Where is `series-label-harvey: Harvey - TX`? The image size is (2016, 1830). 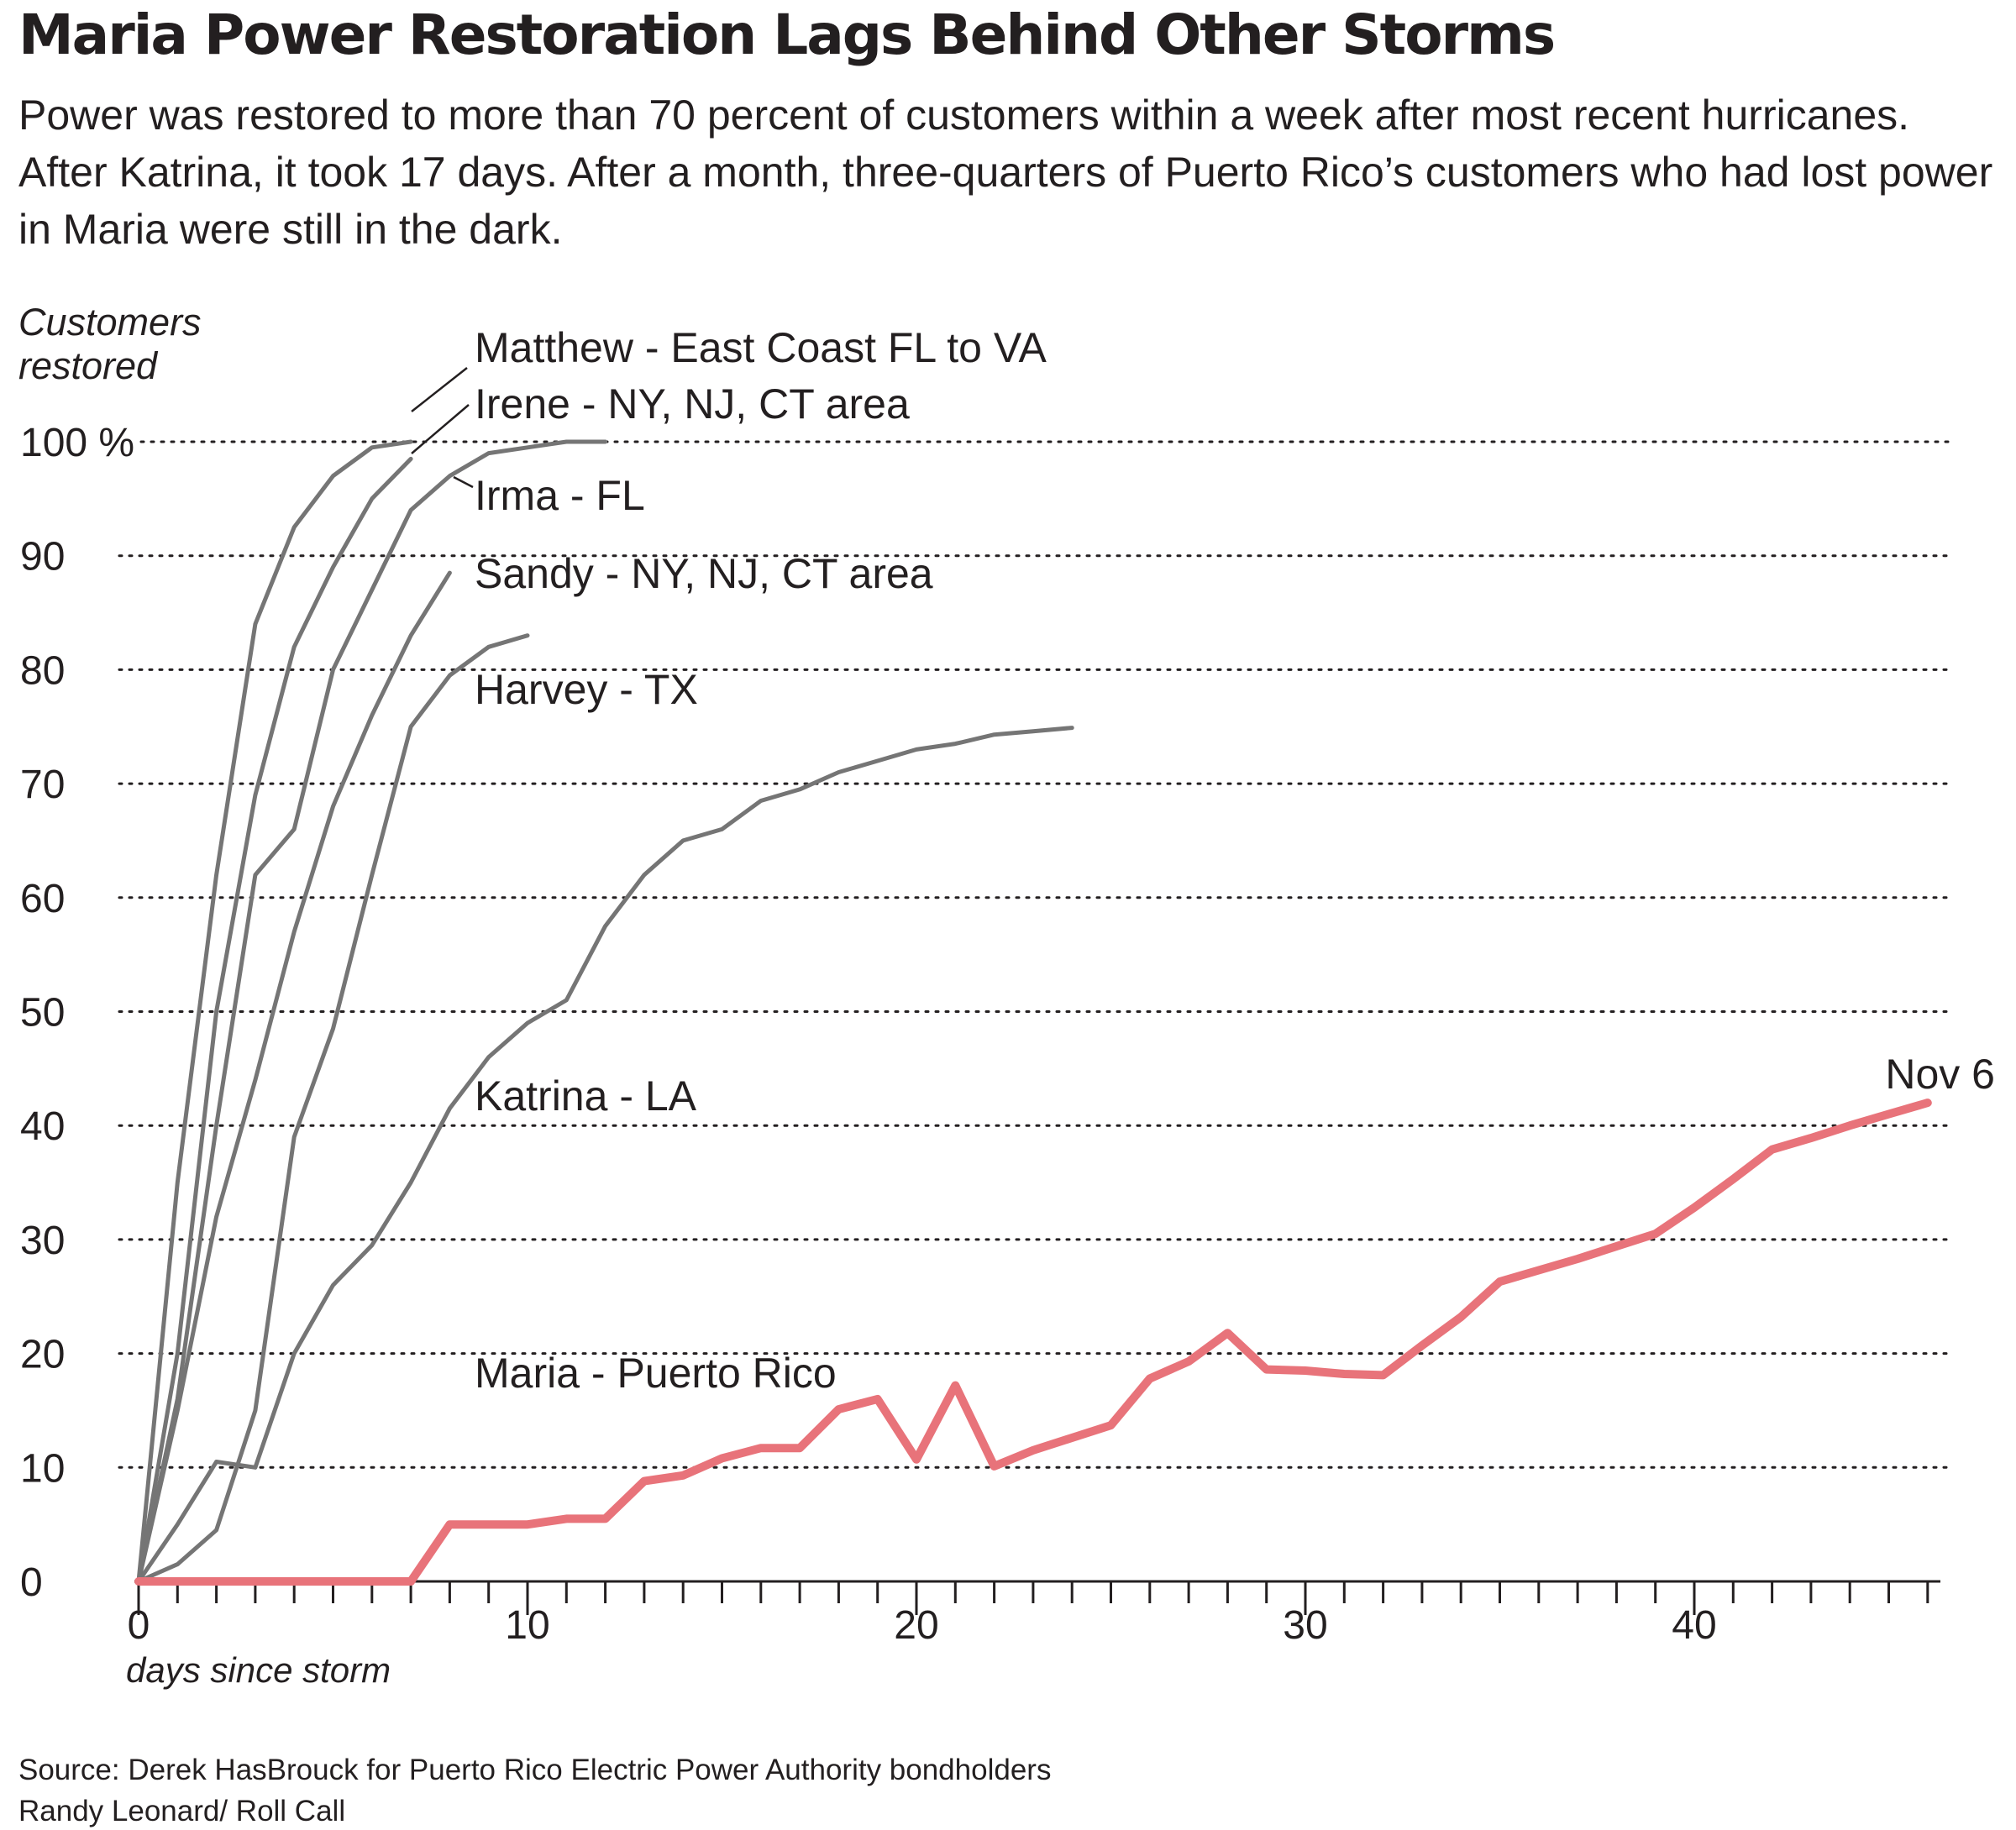 series-label-harvey: Harvey - TX is located at coordinates (586, 689).